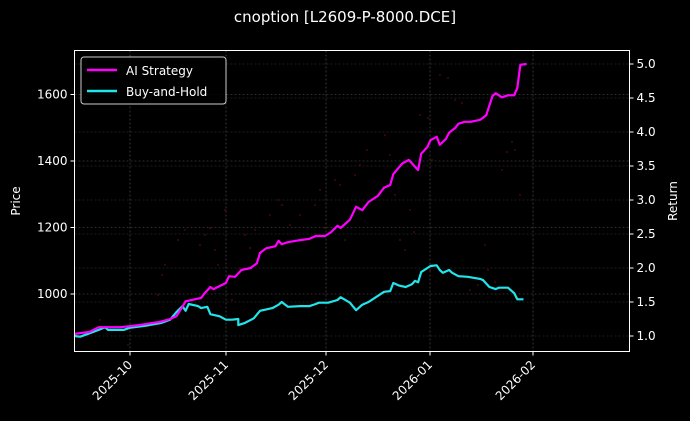  What do you see at coordinates (646, 336) in the screenshot?
I see `right-tick-label: 1.0` at bounding box center [646, 336].